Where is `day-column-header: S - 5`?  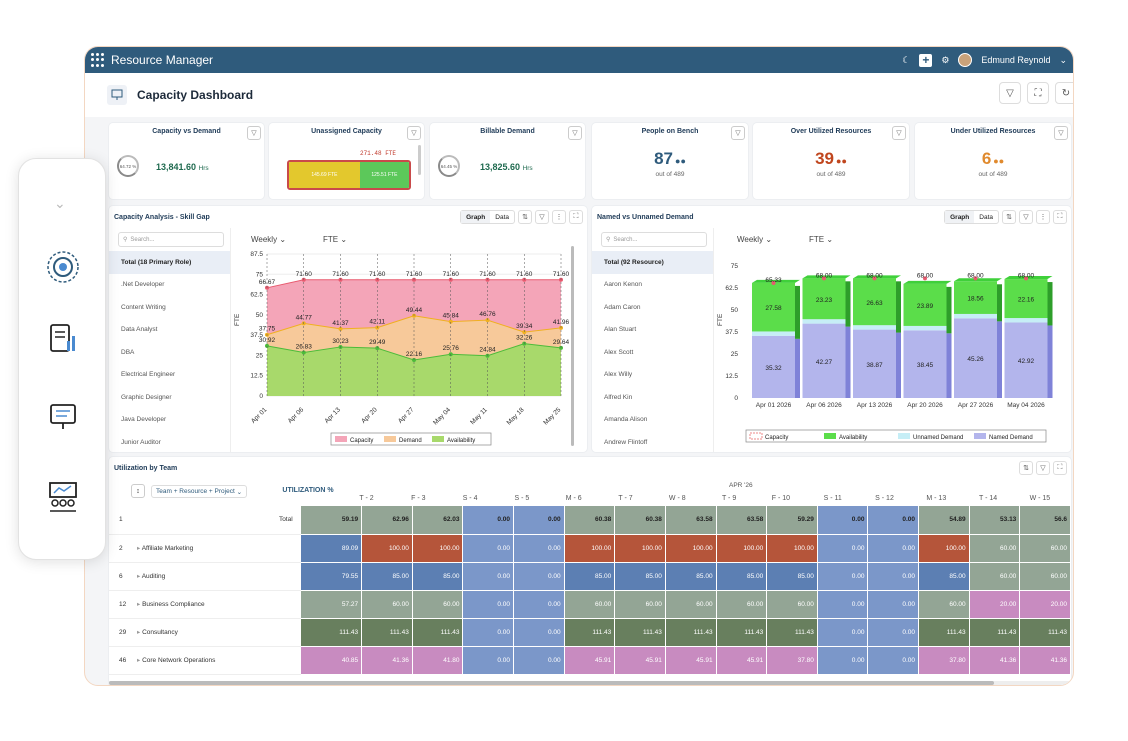 day-column-header: S - 5 is located at coordinates (522, 498).